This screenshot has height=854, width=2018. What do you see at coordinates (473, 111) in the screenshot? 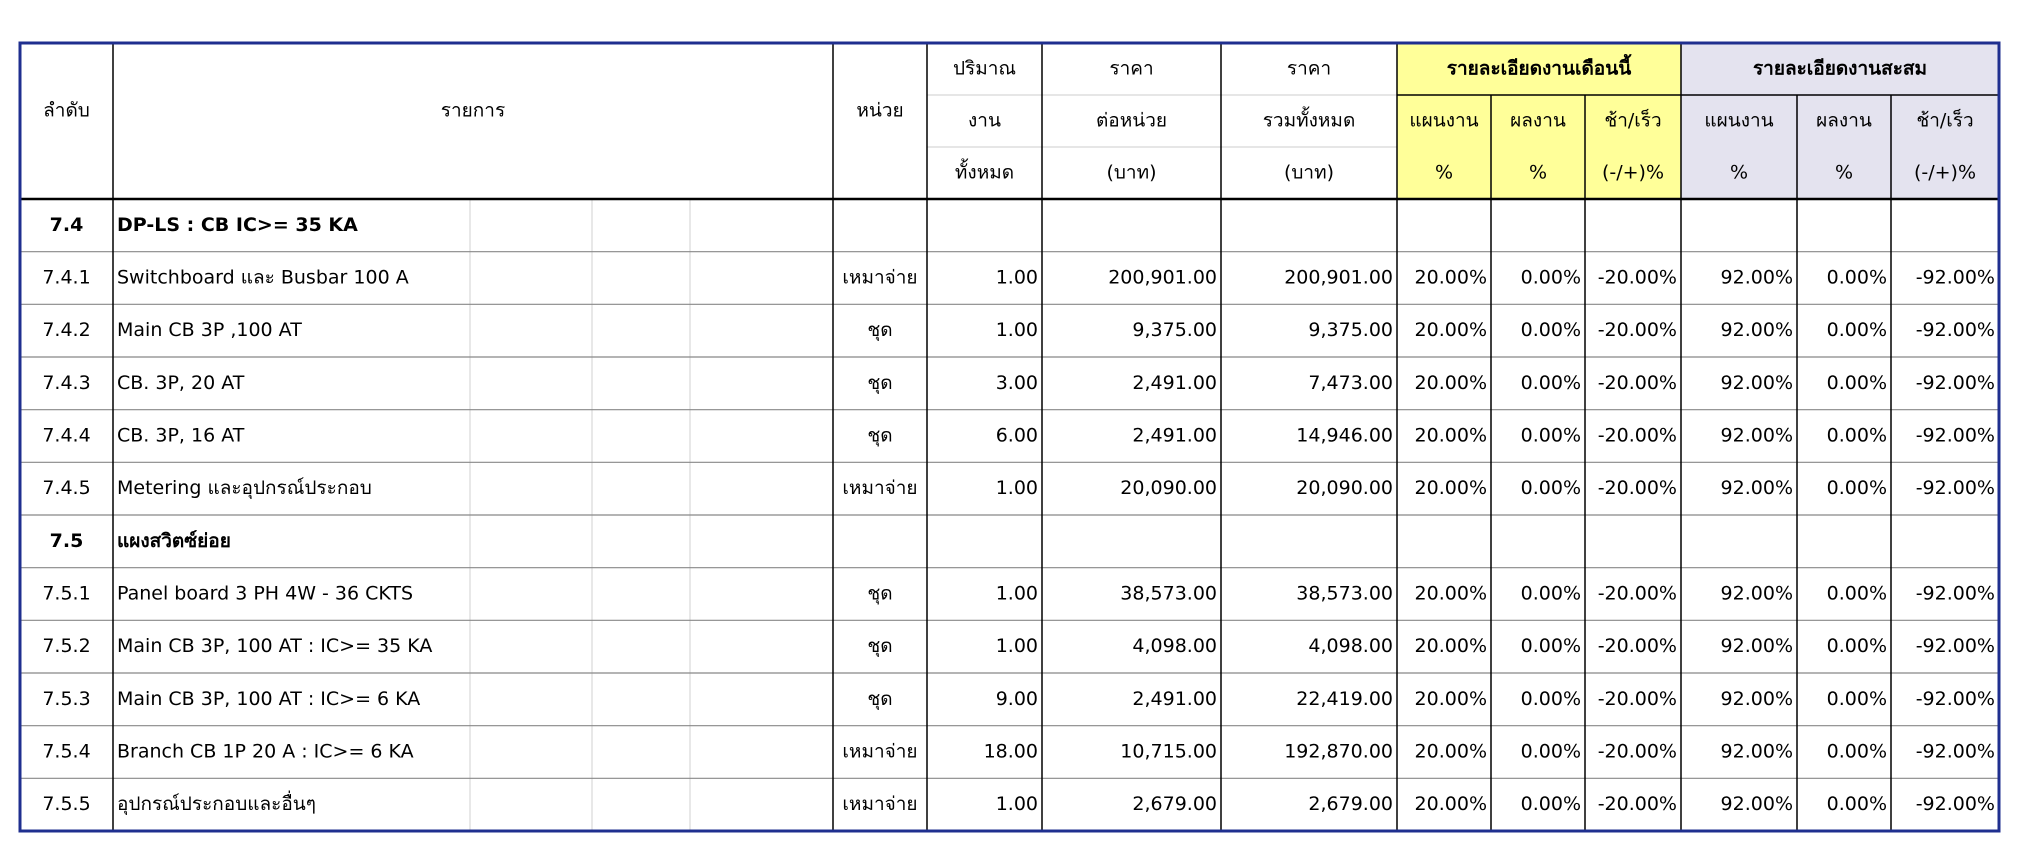
I see `header-cell: รายการ` at bounding box center [473, 111].